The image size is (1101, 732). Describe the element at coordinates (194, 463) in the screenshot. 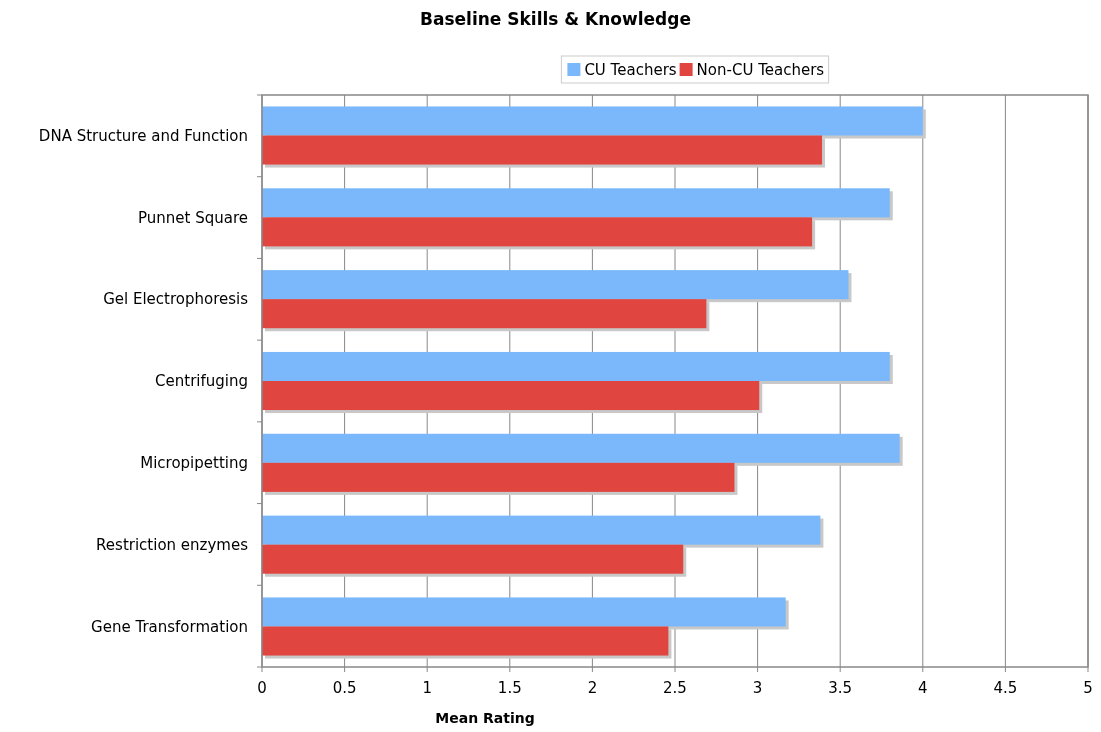

I see `y-tick-label: Micropipetting` at that location.